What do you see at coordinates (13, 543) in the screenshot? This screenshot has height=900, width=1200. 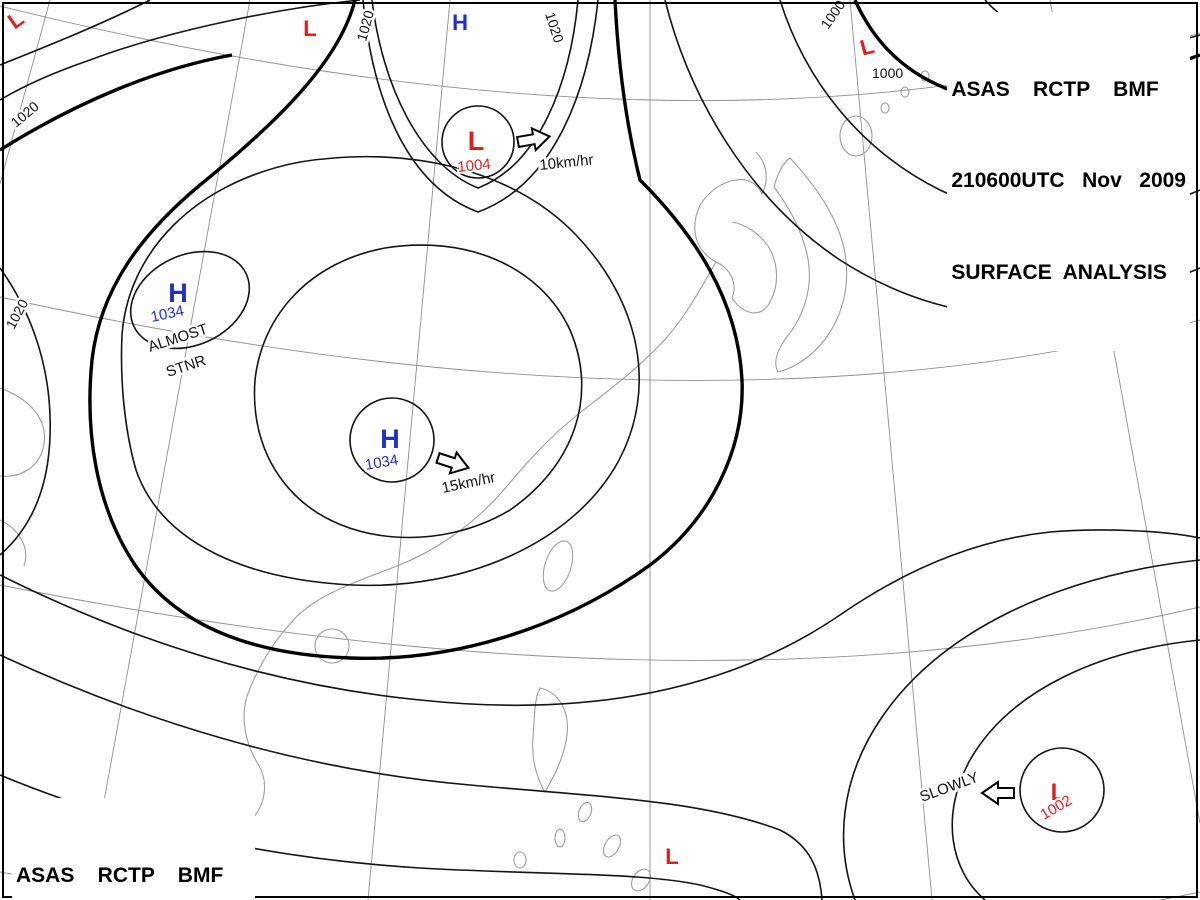 I see `coastline-bengal-south` at bounding box center [13, 543].